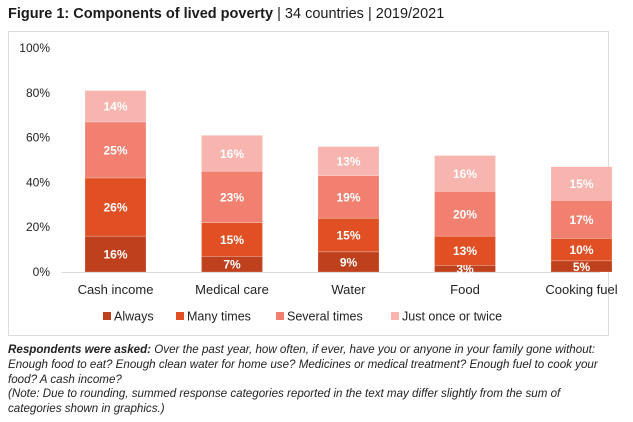 The width and height of the screenshot is (633, 422). What do you see at coordinates (38, 182) in the screenshot?
I see `y-tick-label: 40%` at bounding box center [38, 182].